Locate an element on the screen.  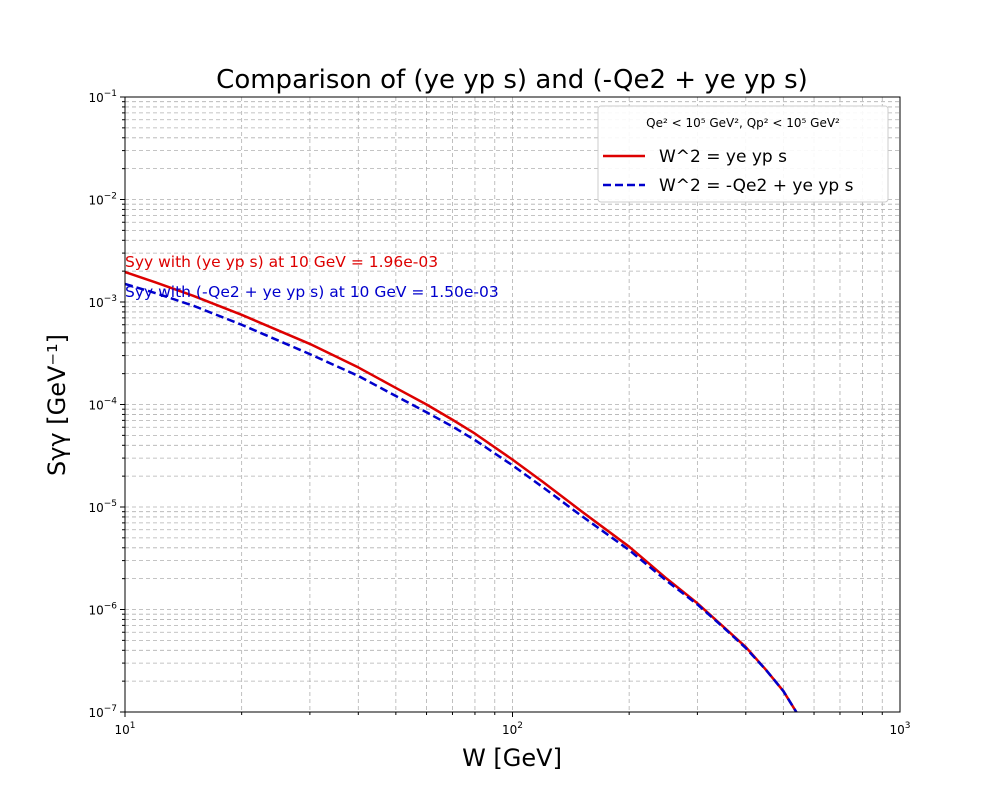
x-tick-label: 10³ is located at coordinates (899, 729).